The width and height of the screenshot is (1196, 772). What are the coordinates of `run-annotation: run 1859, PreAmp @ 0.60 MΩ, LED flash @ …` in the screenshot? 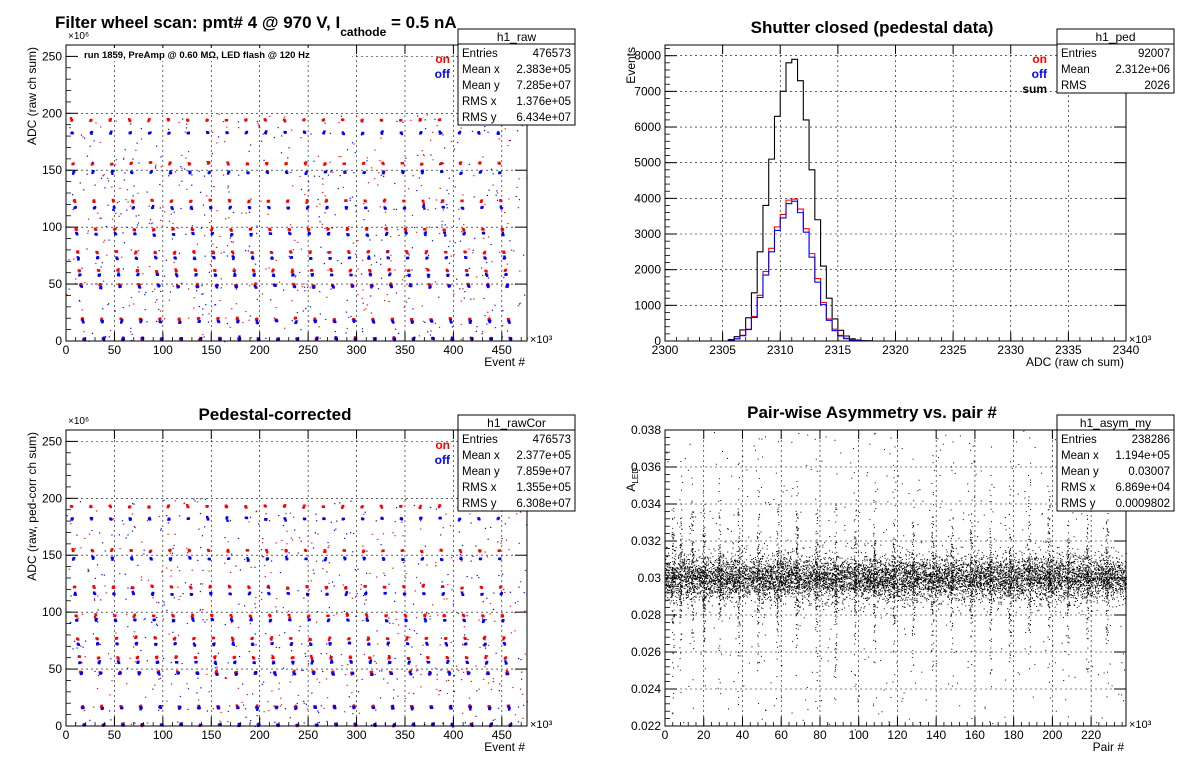 It's located at (197, 55).